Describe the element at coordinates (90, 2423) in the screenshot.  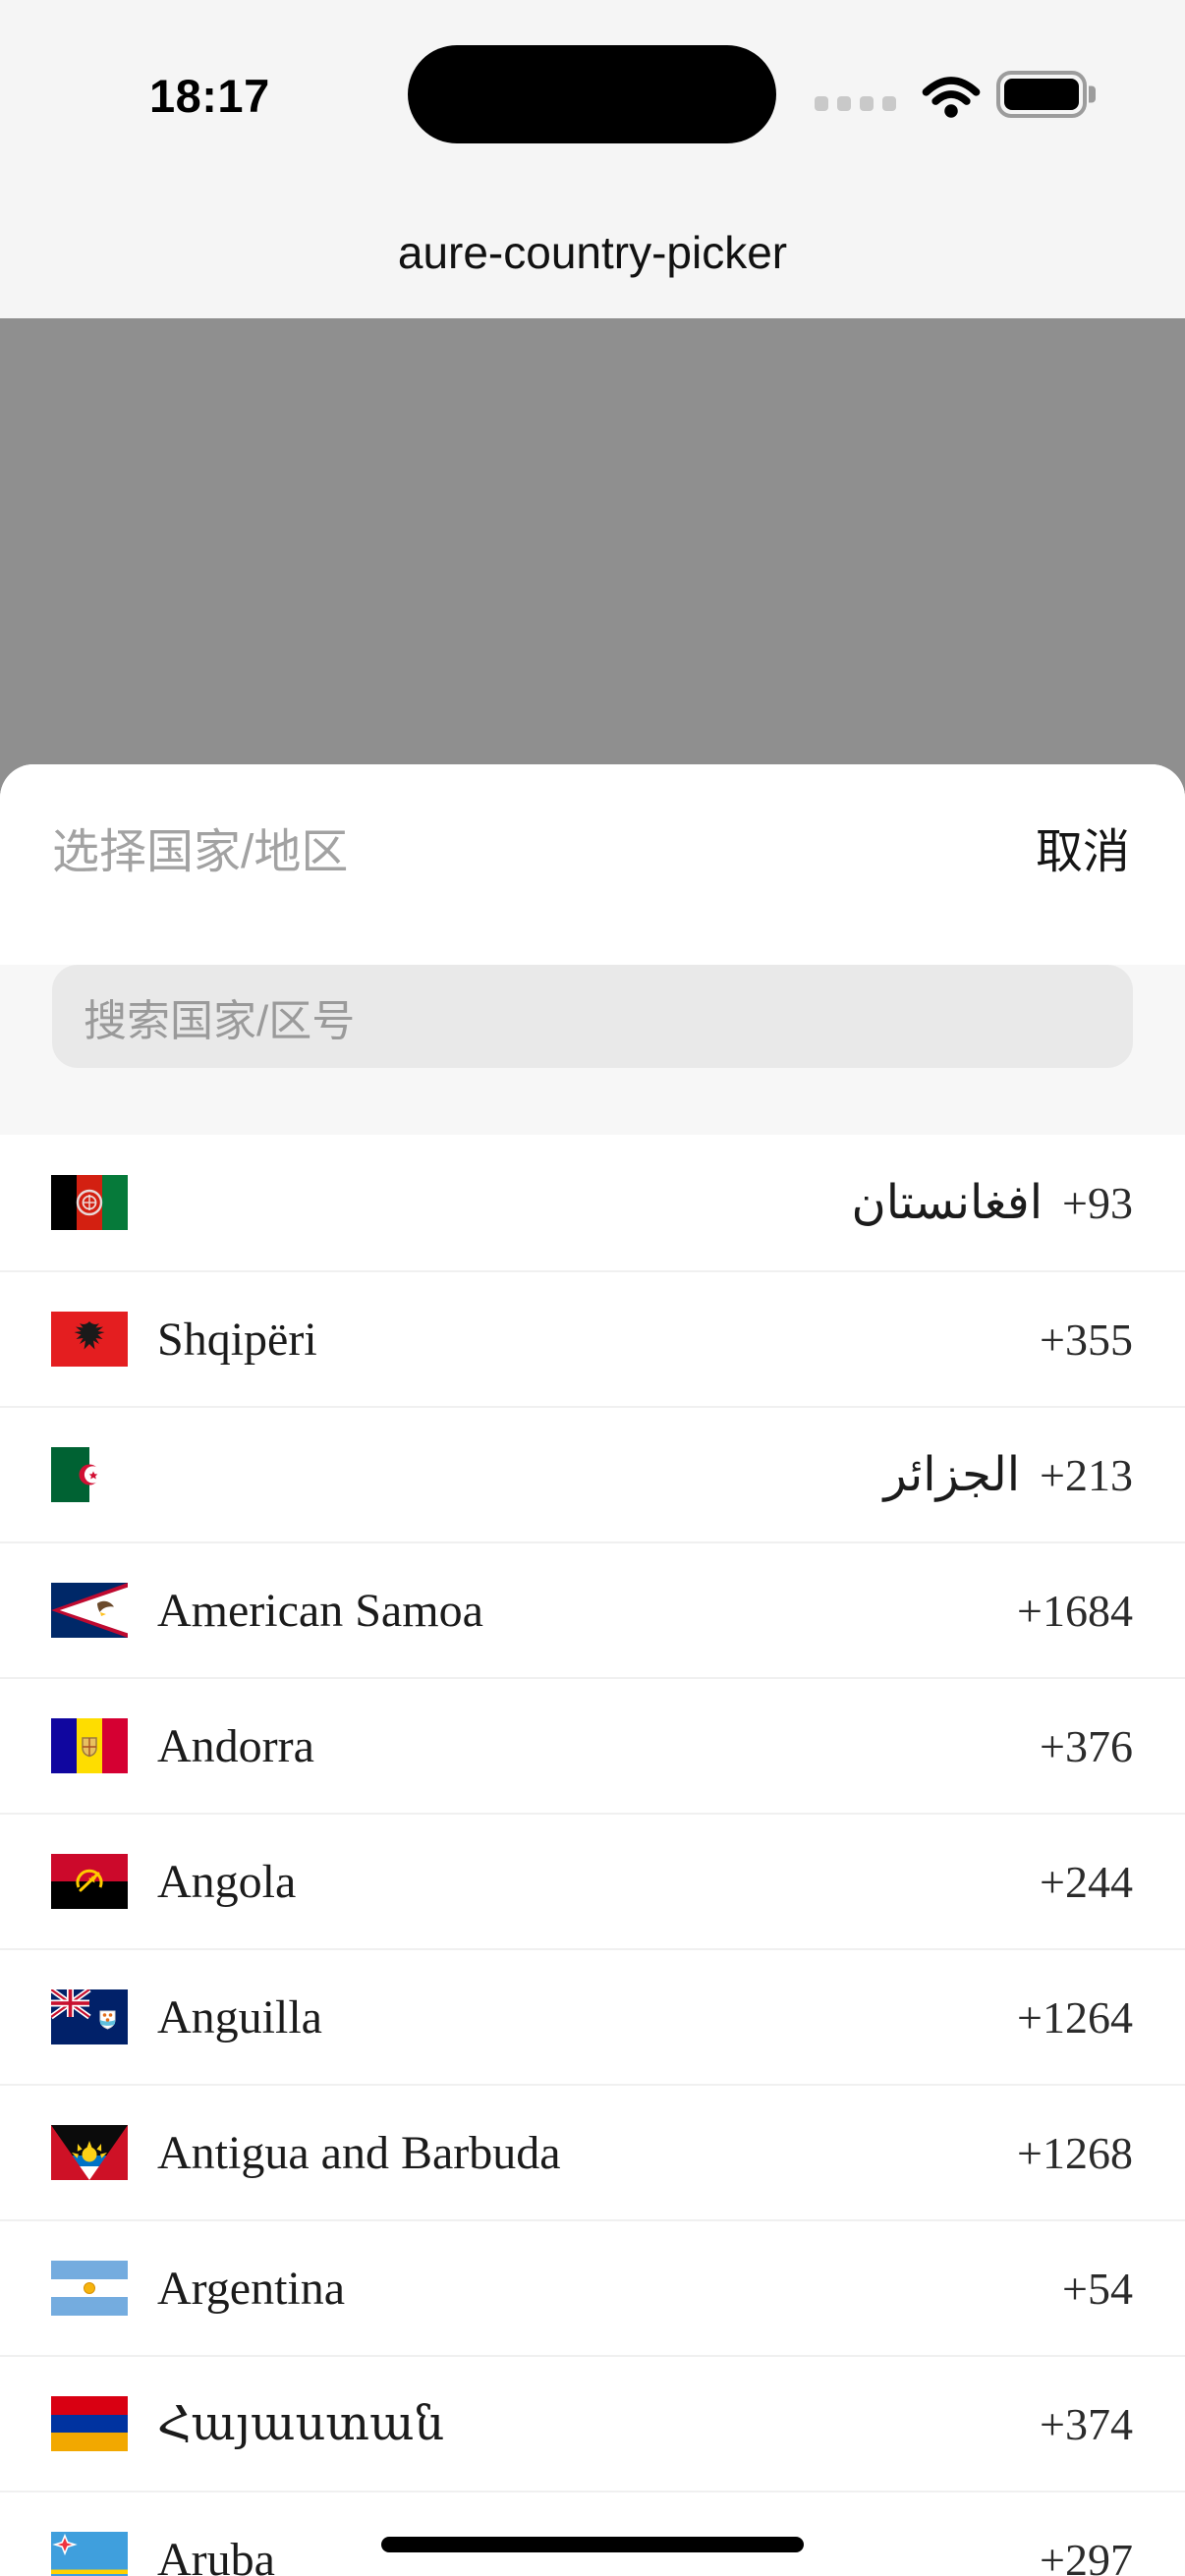
I see `flag-am-icon` at that location.